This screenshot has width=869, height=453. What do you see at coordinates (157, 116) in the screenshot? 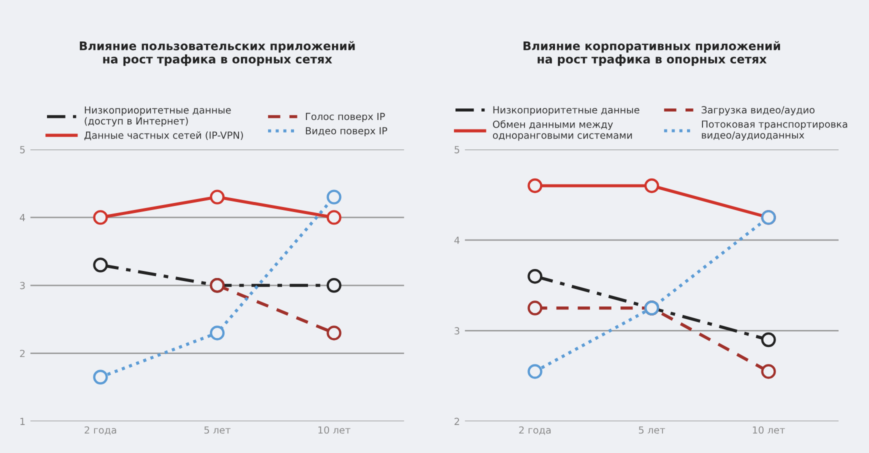
I see `legend-label: Низкоприоритетные данные (доступ в Интернет)` at bounding box center [157, 116].